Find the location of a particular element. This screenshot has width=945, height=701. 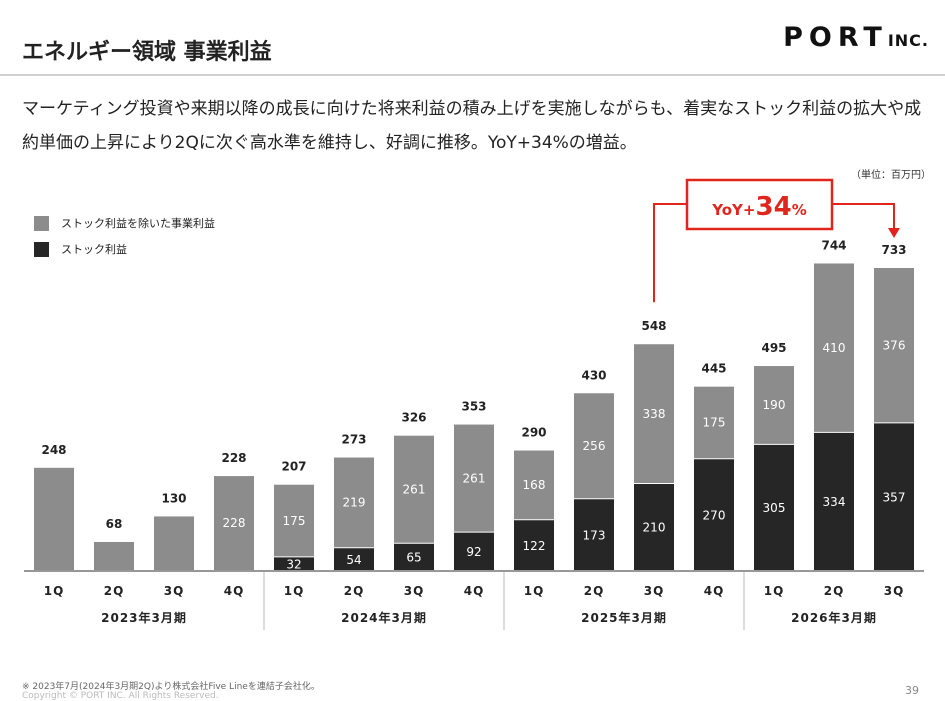

segment-label-stock: 305 is located at coordinates (774, 508).